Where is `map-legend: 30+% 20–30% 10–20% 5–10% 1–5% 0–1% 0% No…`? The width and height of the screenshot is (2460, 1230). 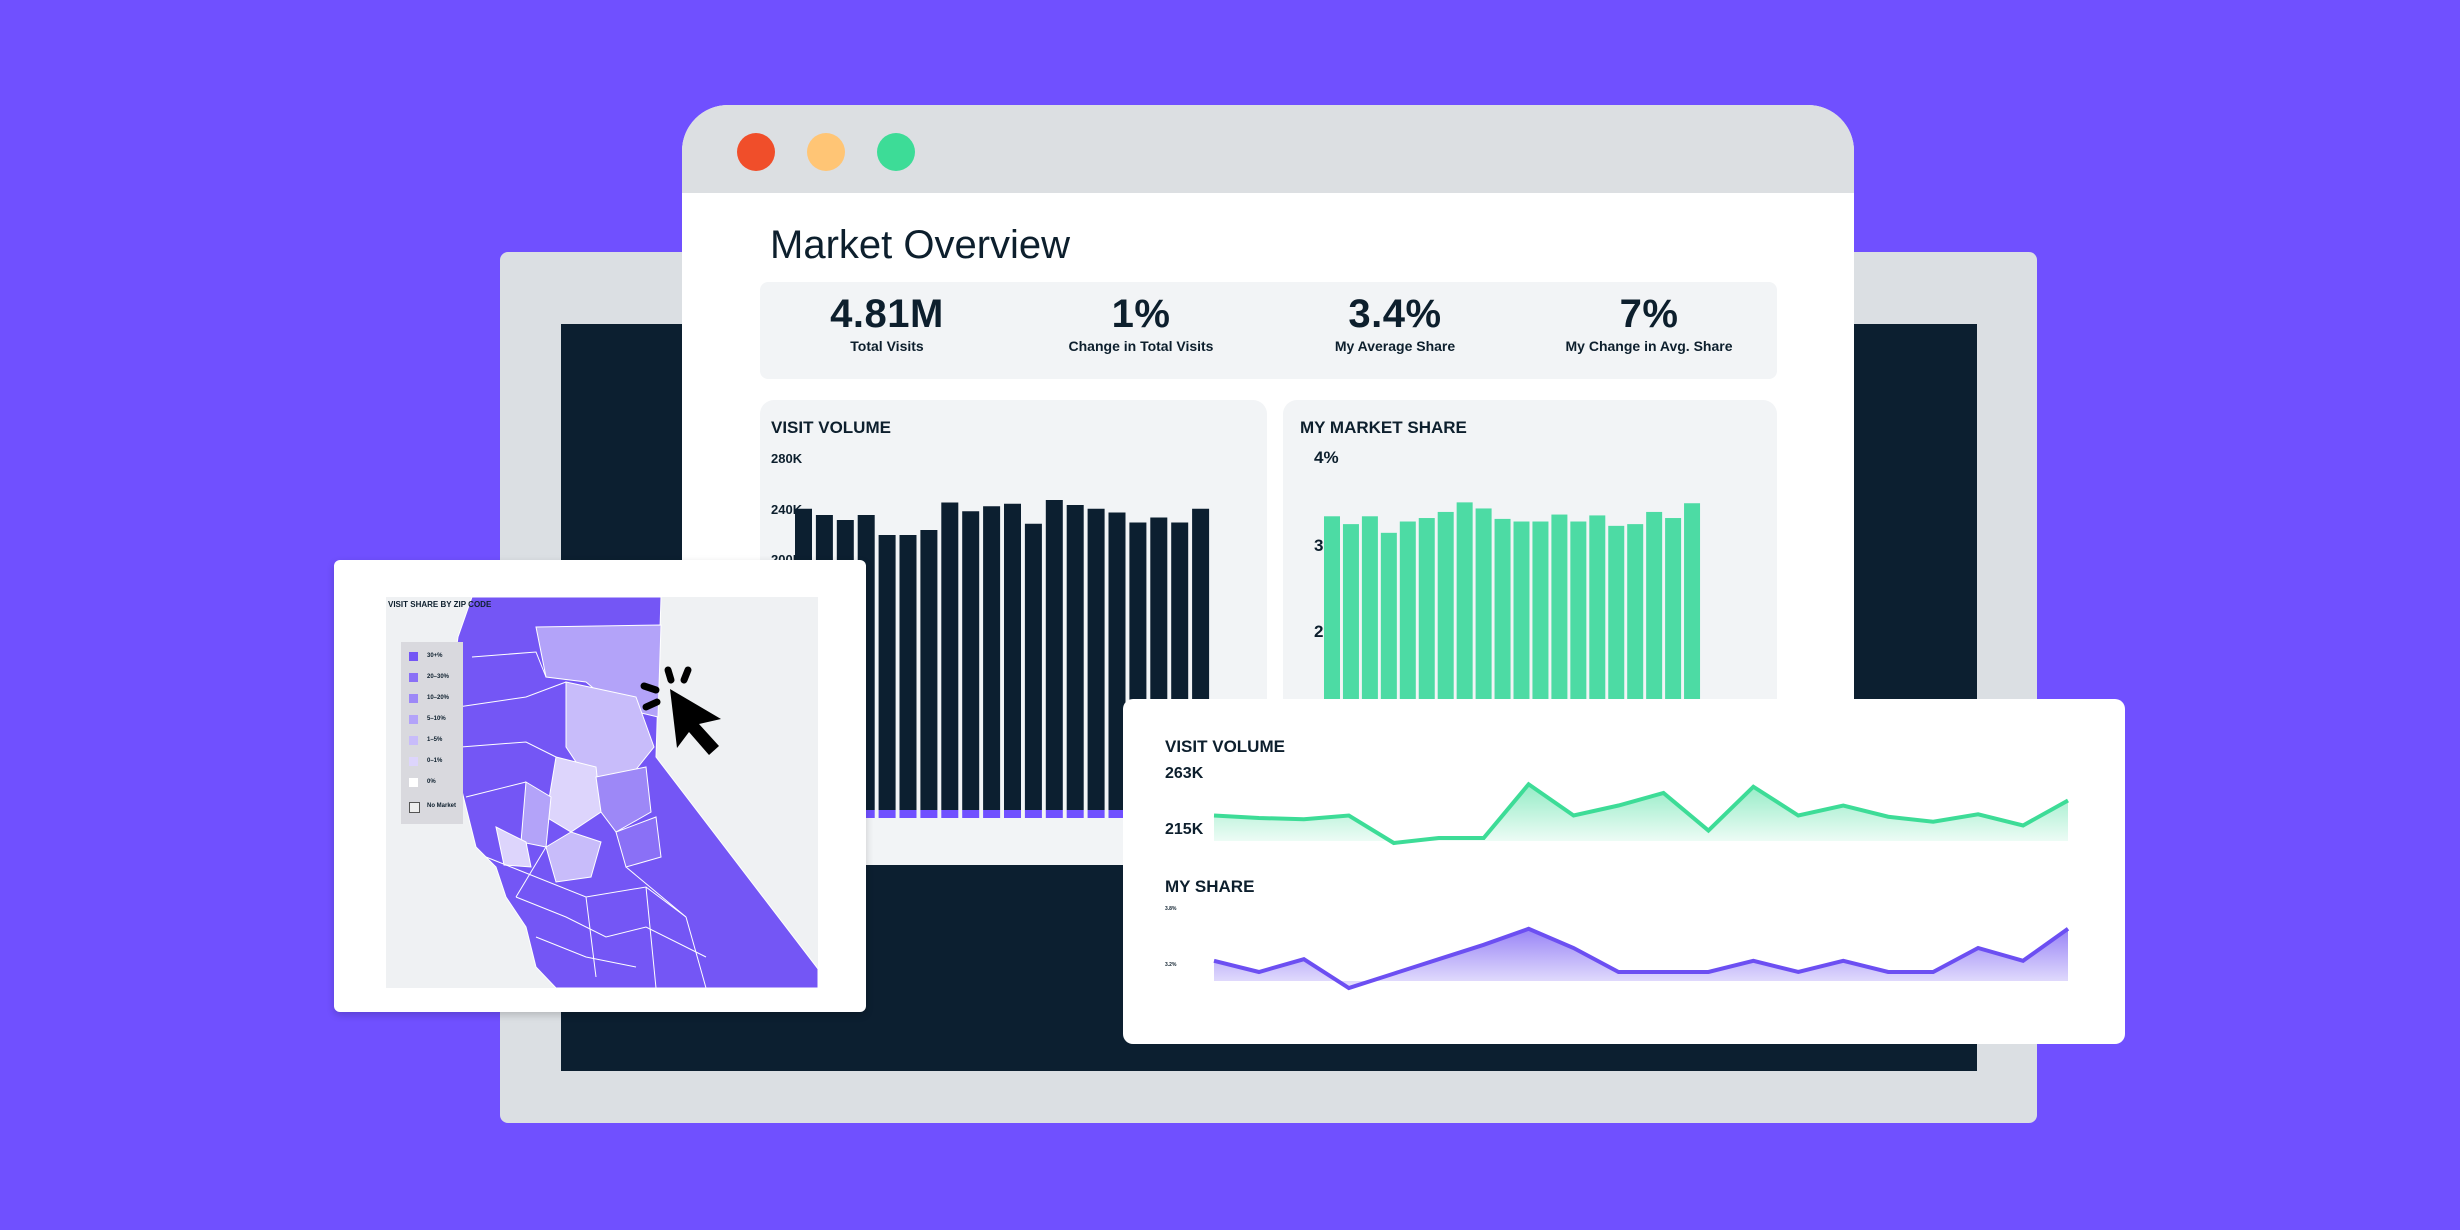
map-legend: 30+% 20–30% 10–20% 5–10% 1–5% 0–1% 0% No… is located at coordinates (432, 733).